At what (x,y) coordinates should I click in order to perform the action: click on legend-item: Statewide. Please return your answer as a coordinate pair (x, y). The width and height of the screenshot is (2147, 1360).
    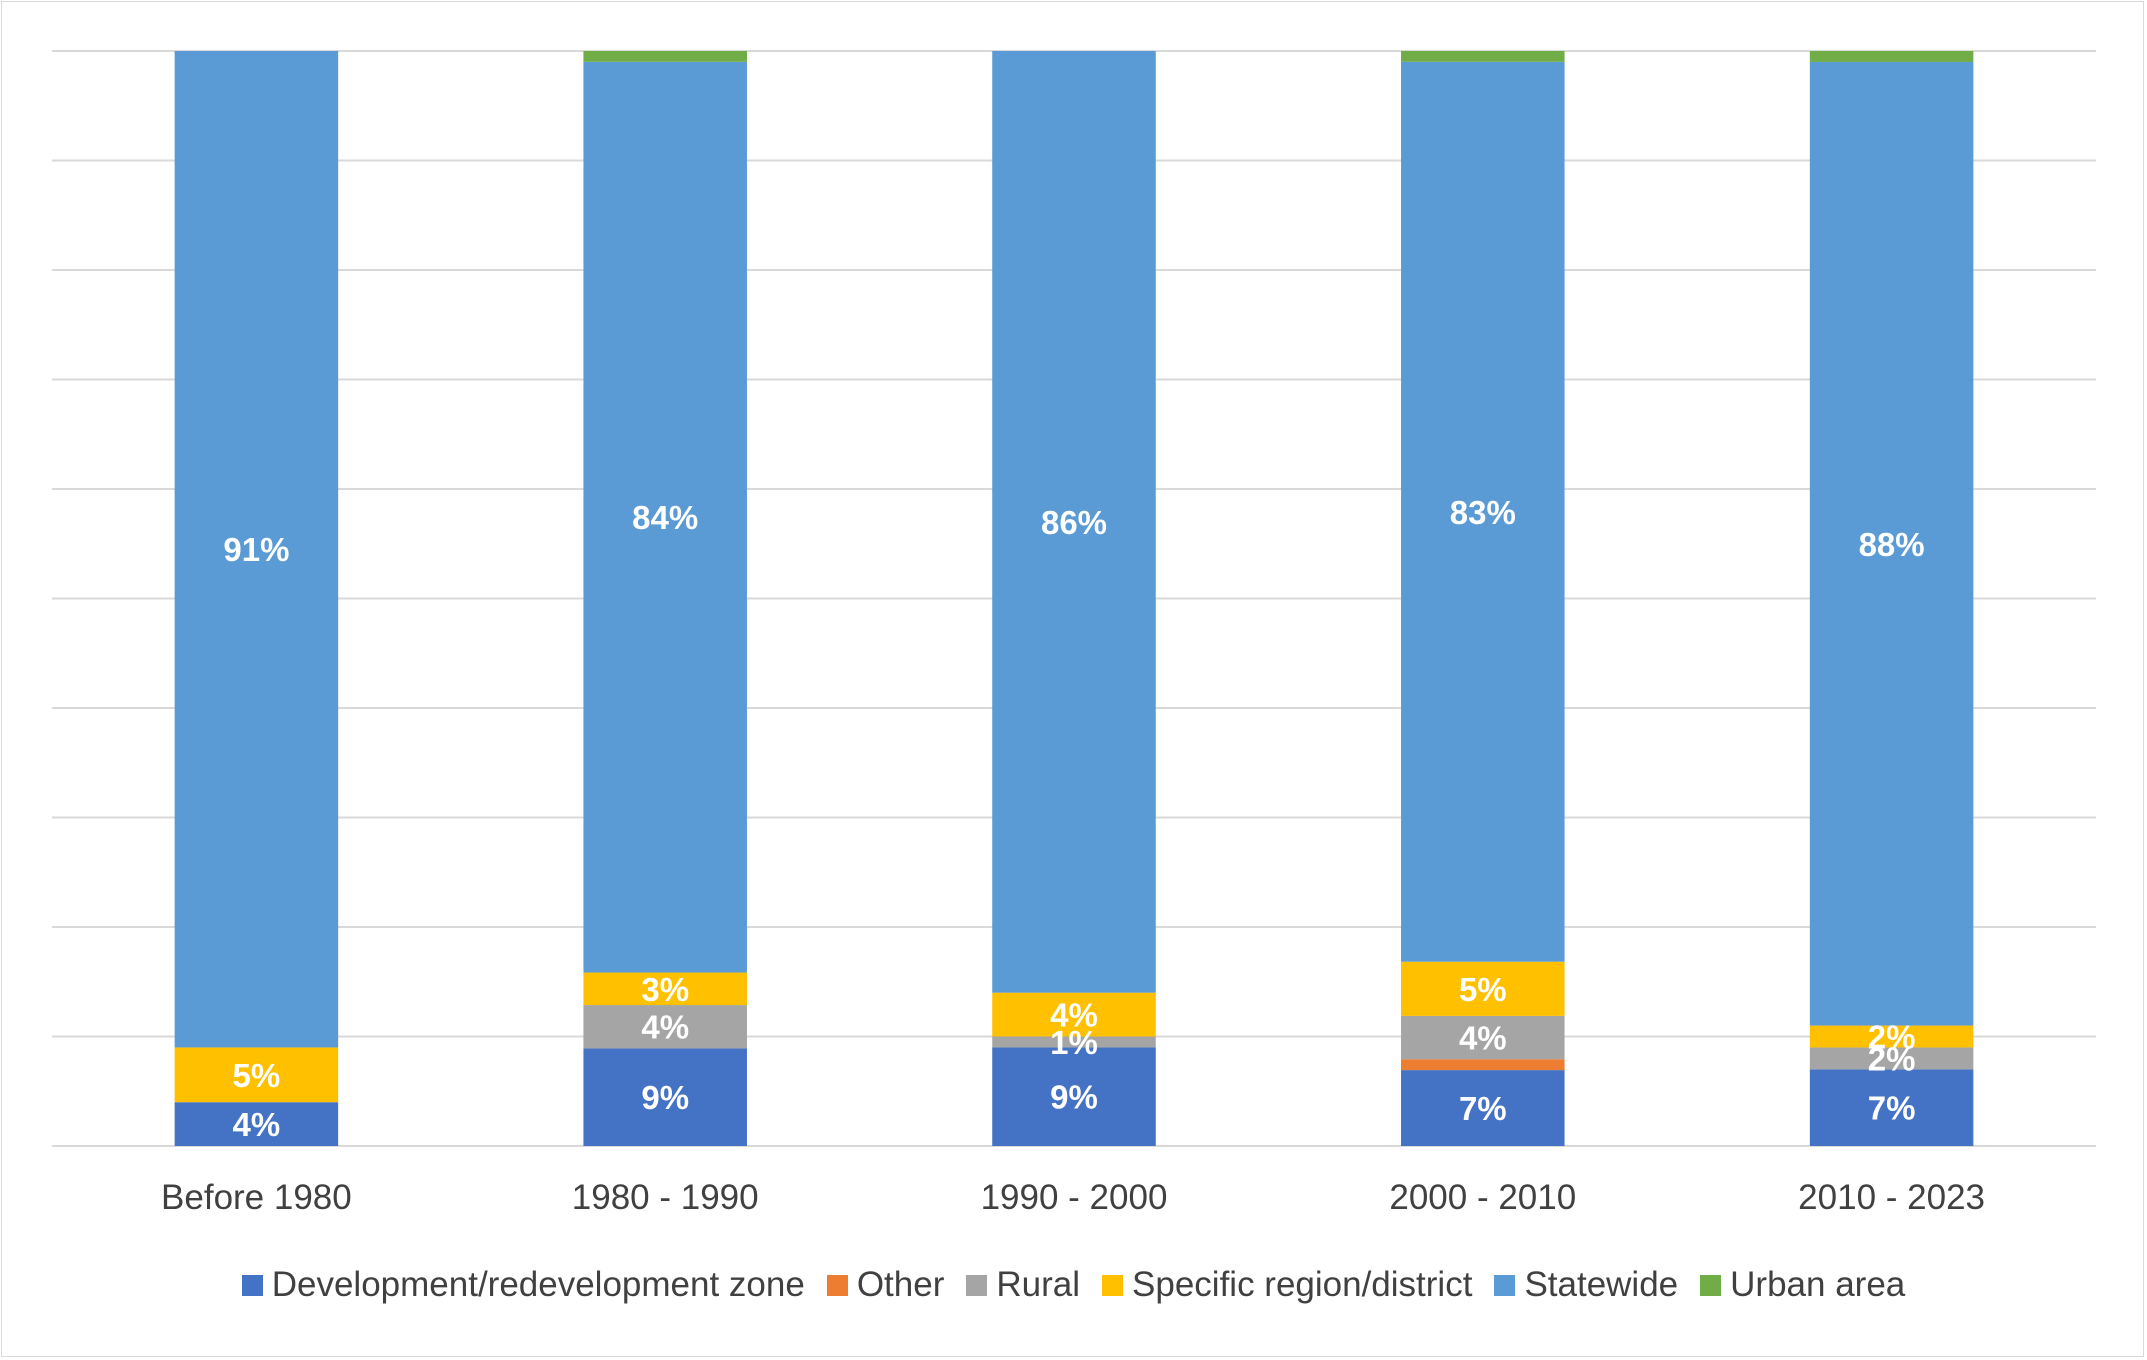
    Looking at the image, I should click on (1586, 1285).